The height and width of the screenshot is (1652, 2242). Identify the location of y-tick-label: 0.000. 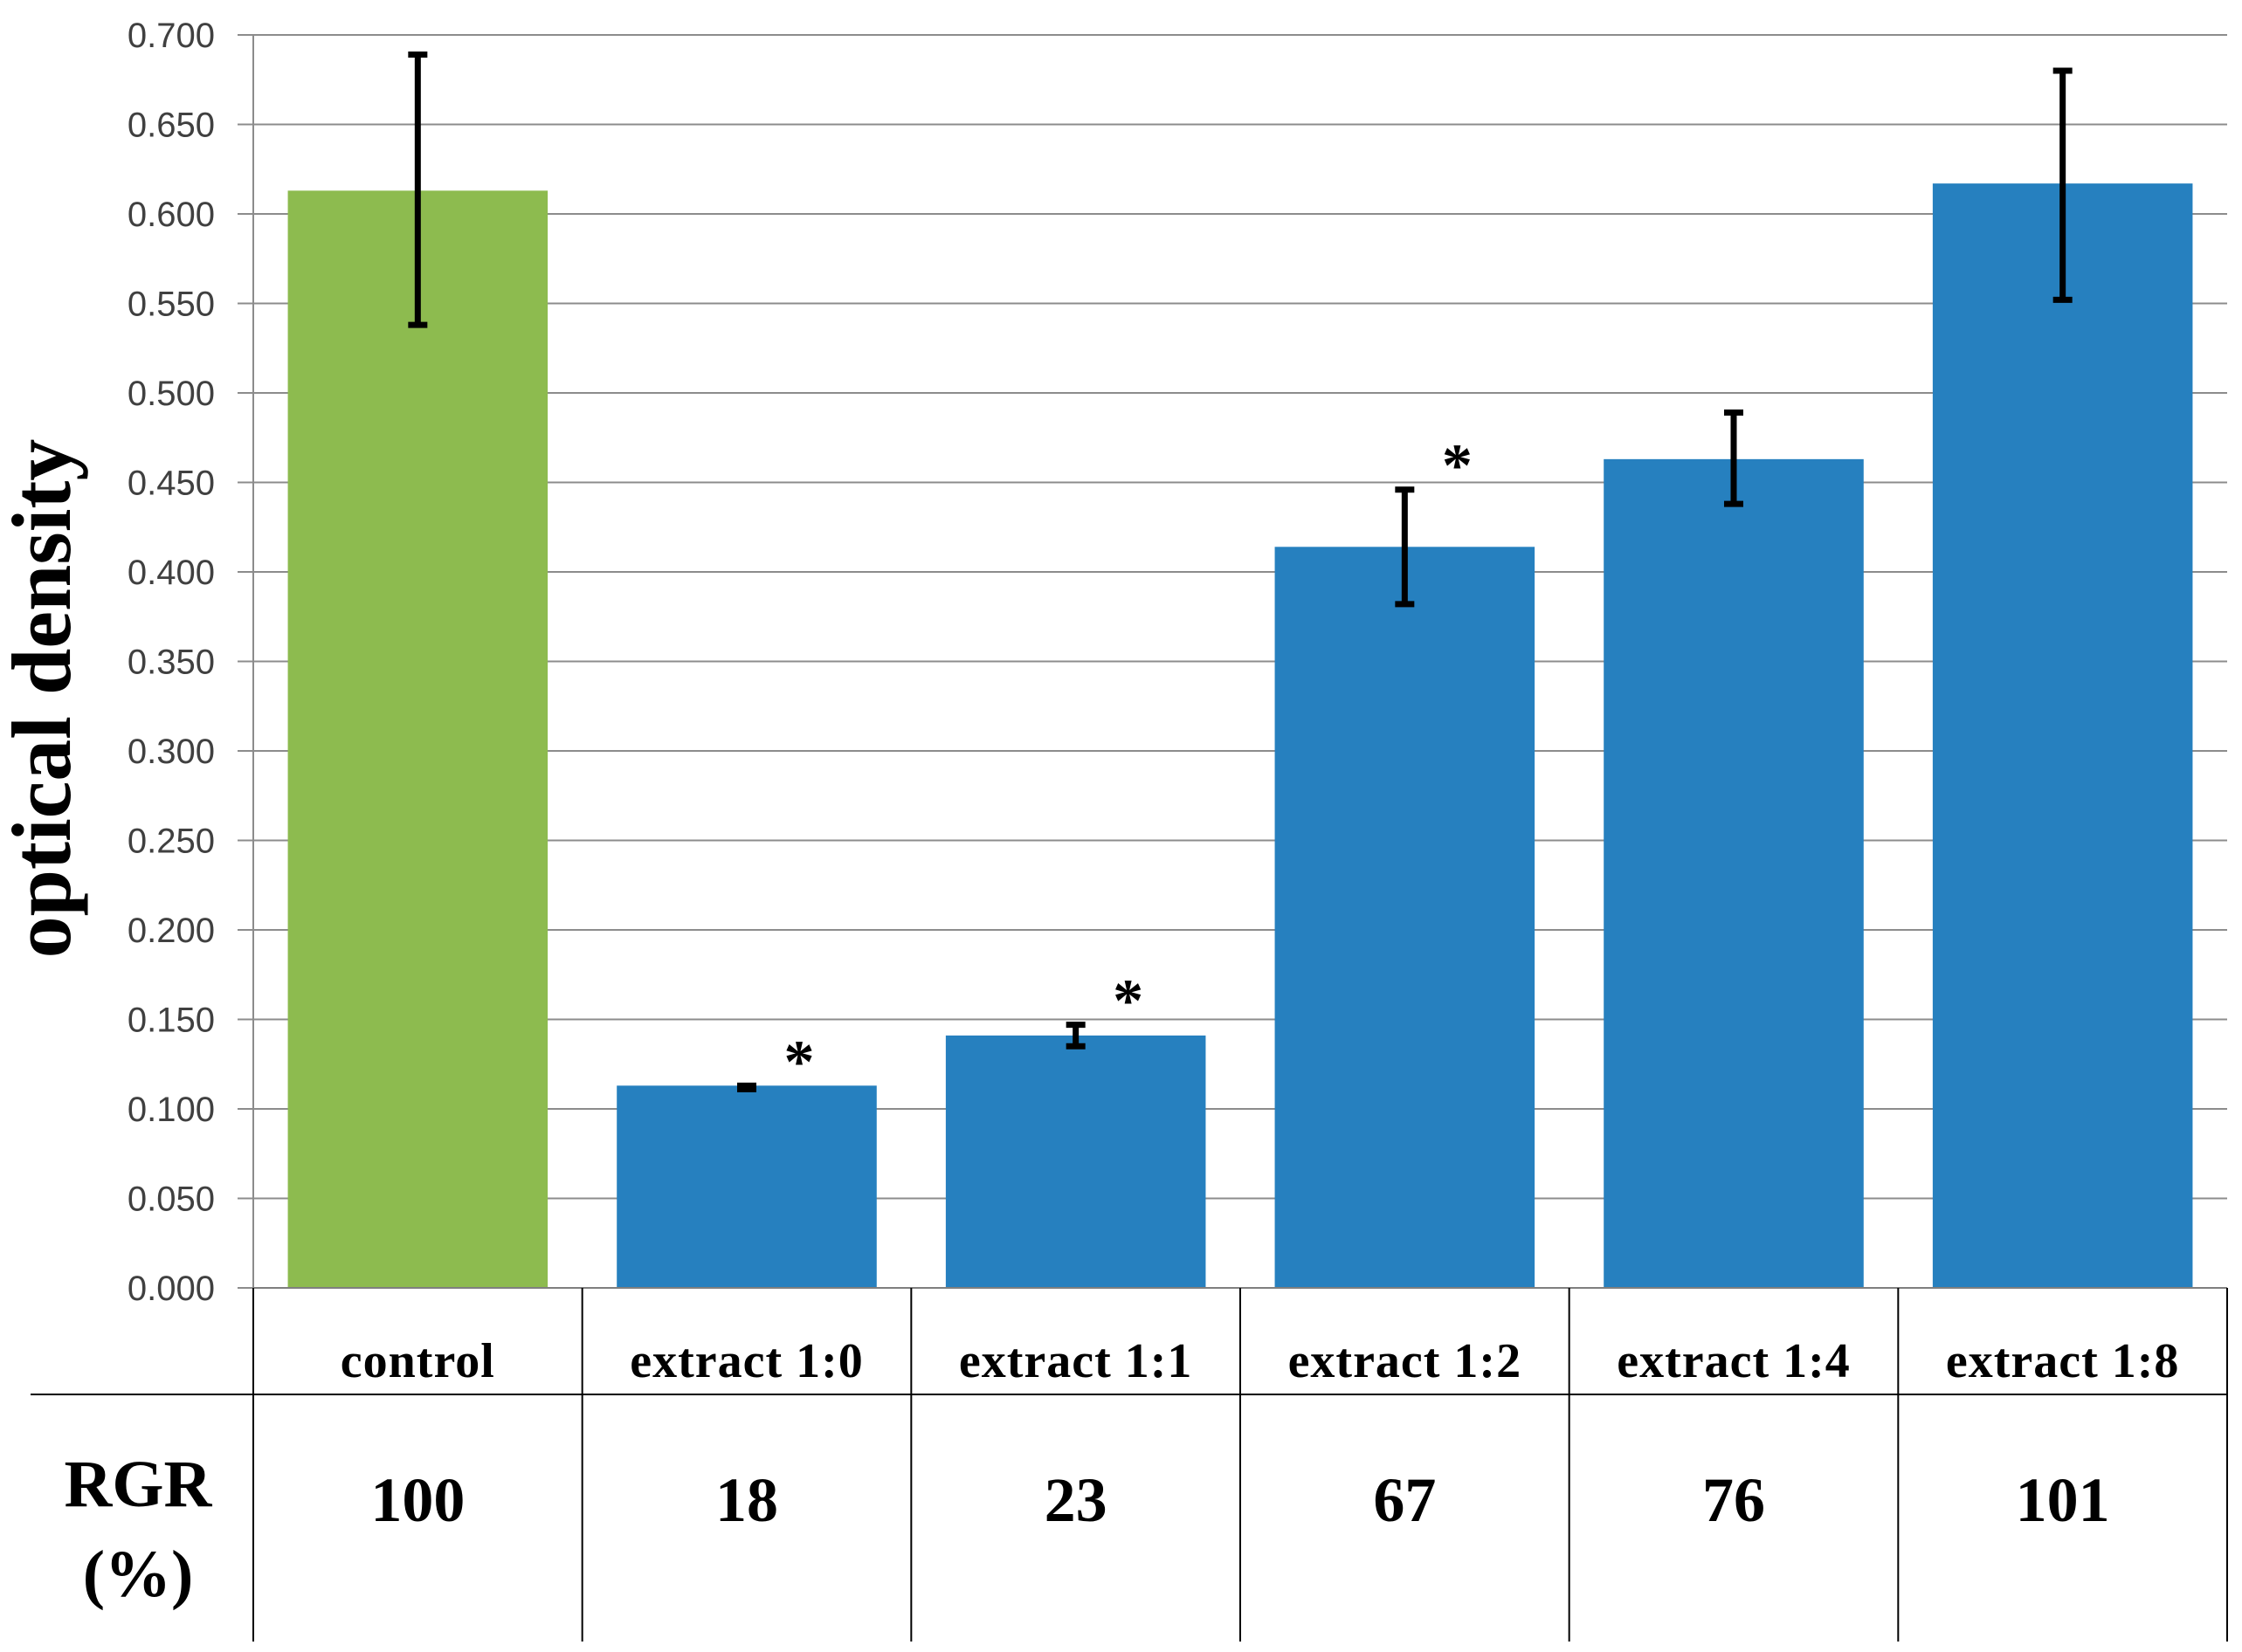
(171, 1289).